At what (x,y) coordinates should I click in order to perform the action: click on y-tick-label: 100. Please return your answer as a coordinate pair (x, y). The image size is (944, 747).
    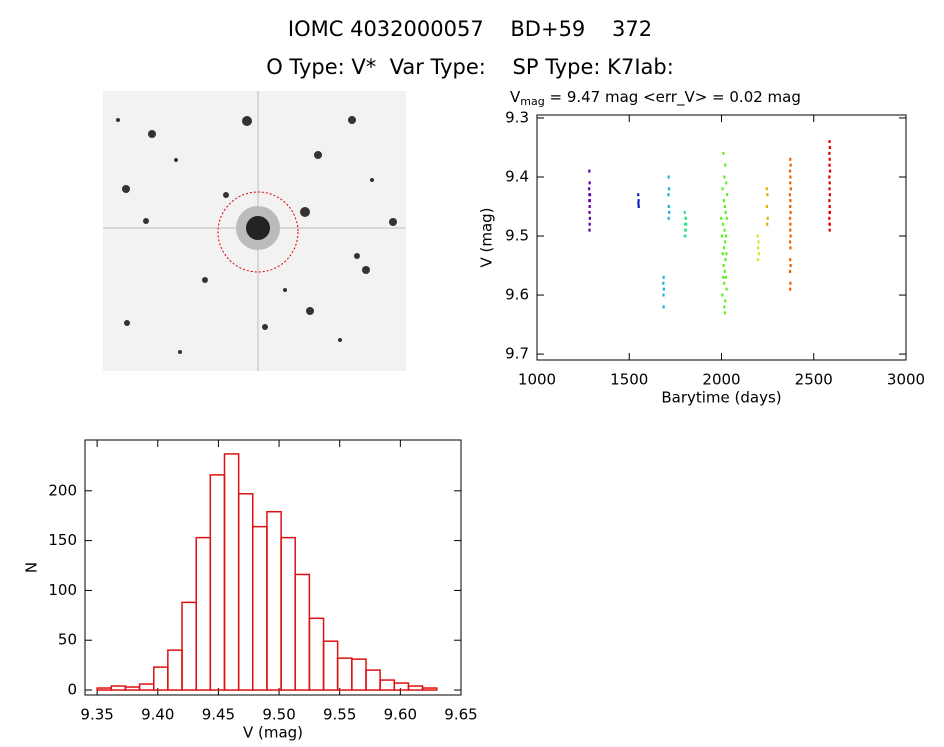
    Looking at the image, I should click on (62, 590).